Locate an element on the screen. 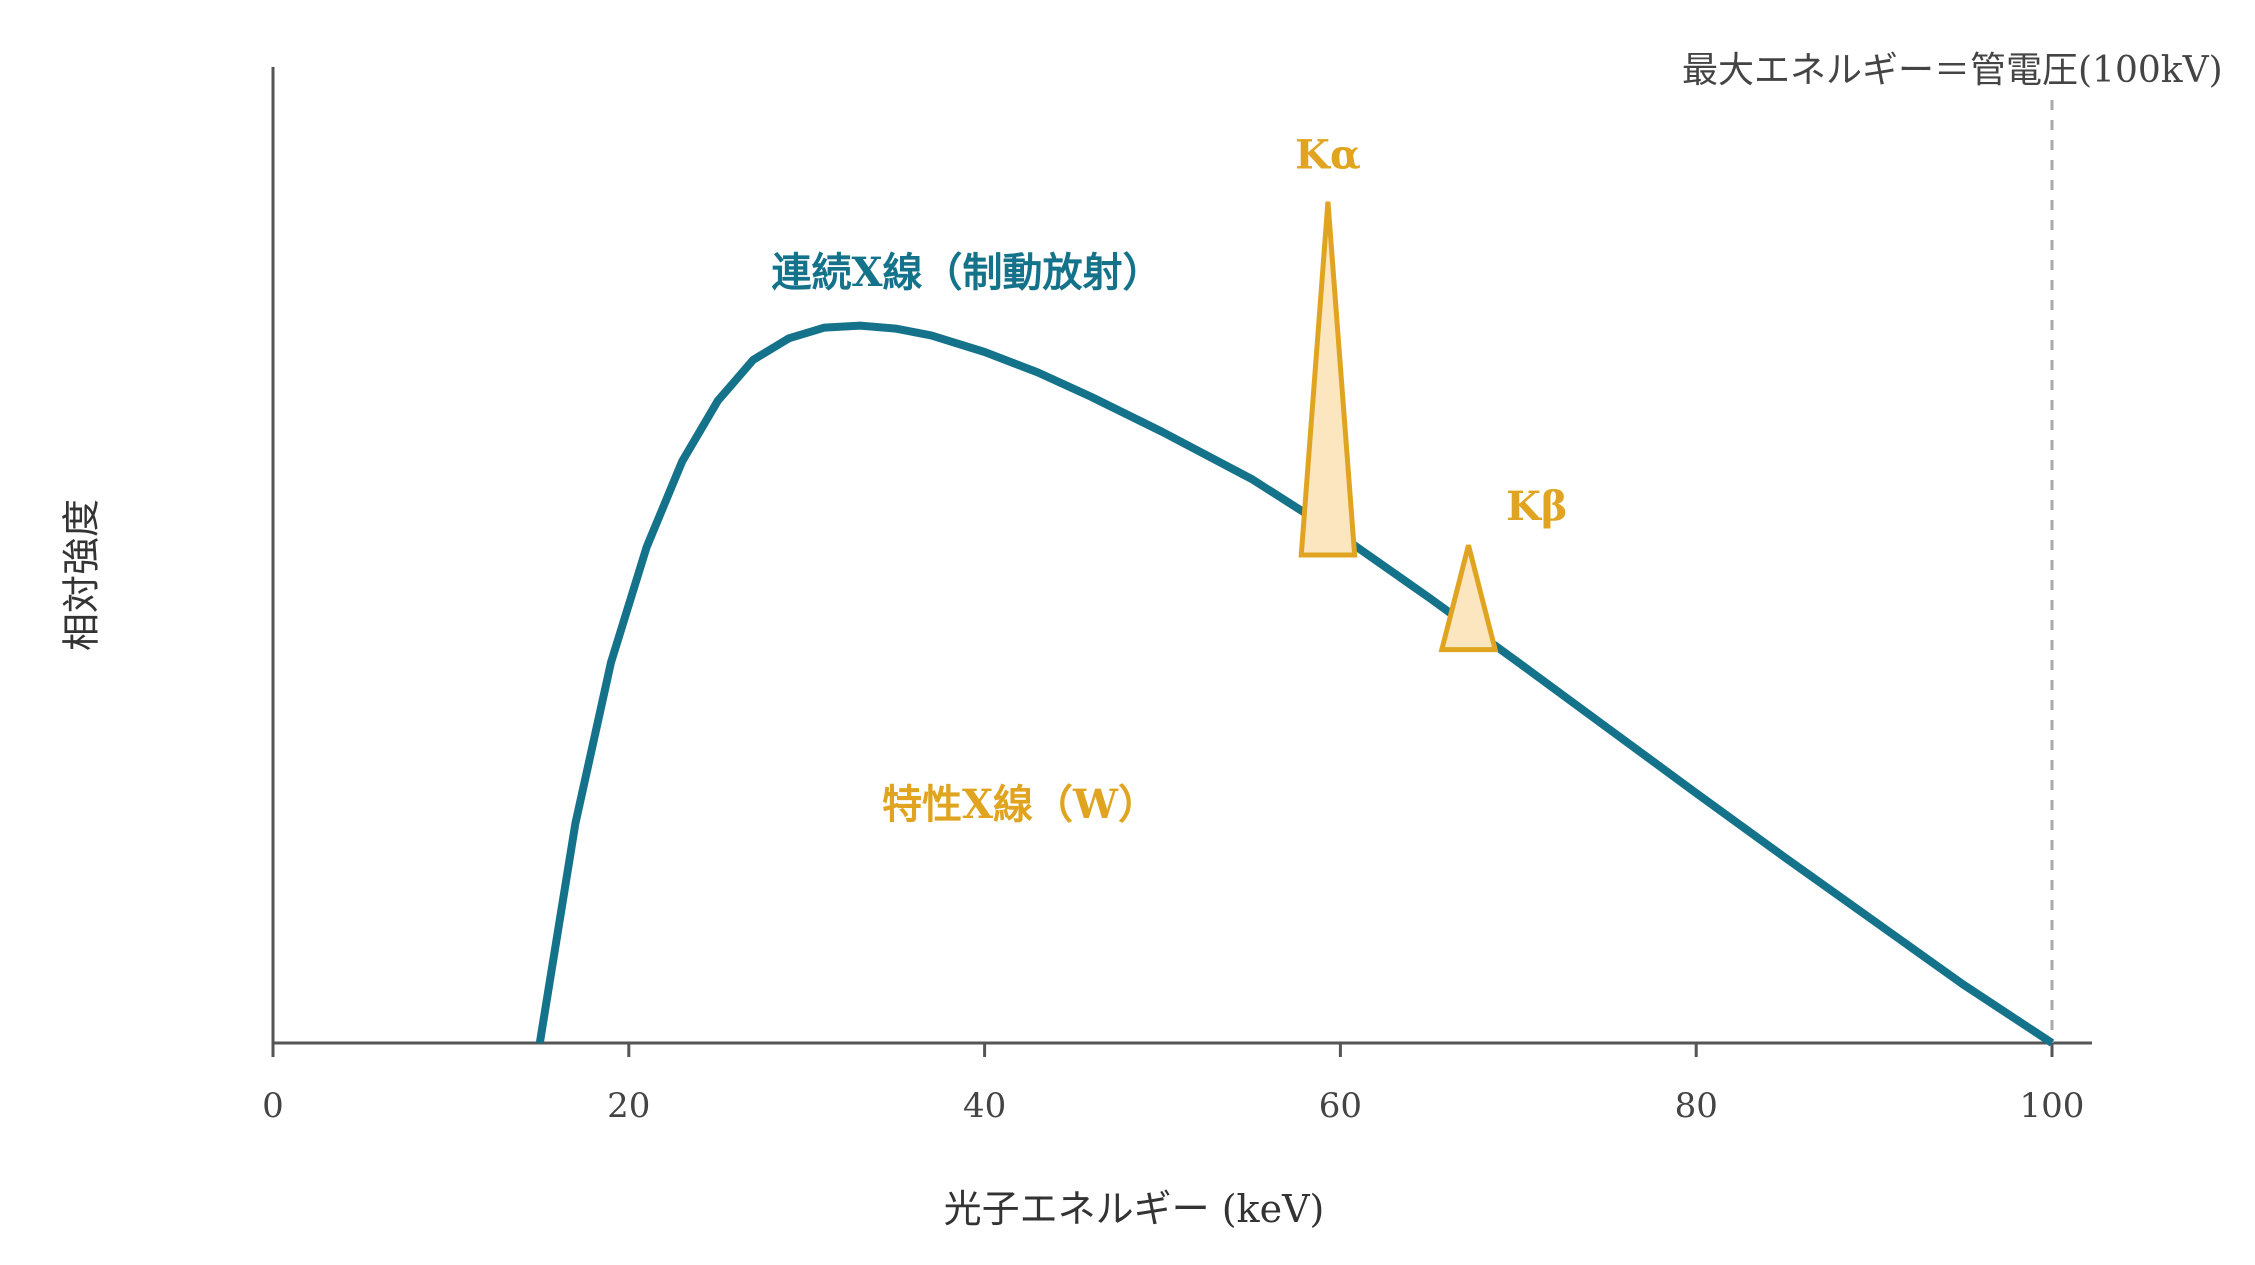 This screenshot has height=1265, width=2255. peak-label: Kα is located at coordinates (1328, 155).